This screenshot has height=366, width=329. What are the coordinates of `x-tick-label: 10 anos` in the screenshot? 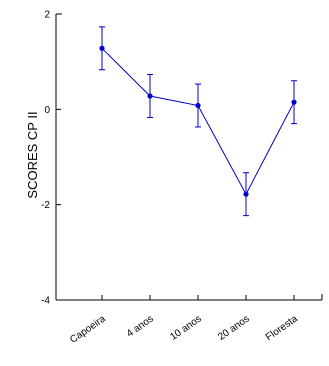 It's located at (185, 327).